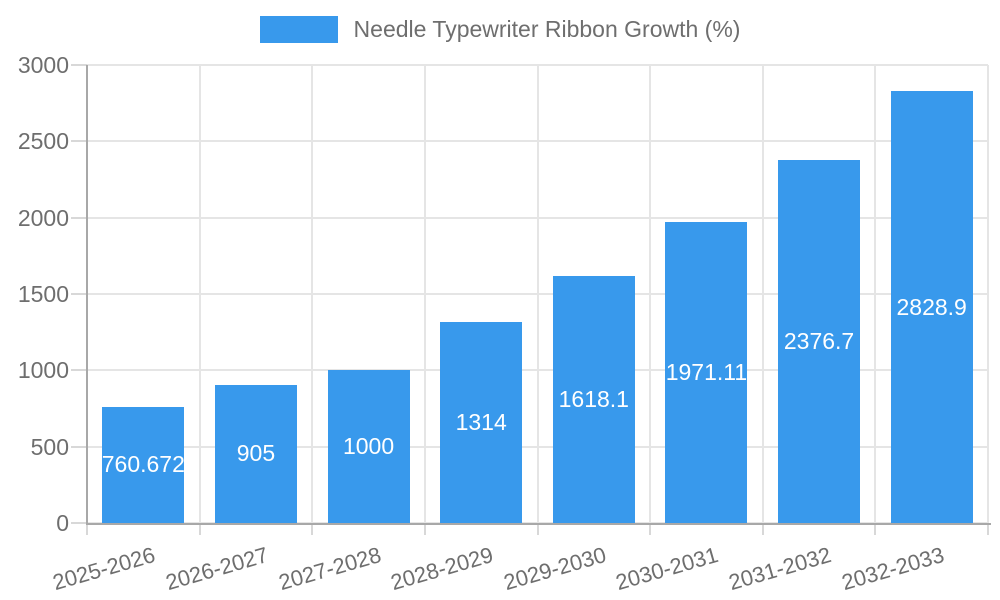 The width and height of the screenshot is (1000, 600). I want to click on chart-legend: Needle Typewriter Ribbon Growth (%), so click(500, 29).